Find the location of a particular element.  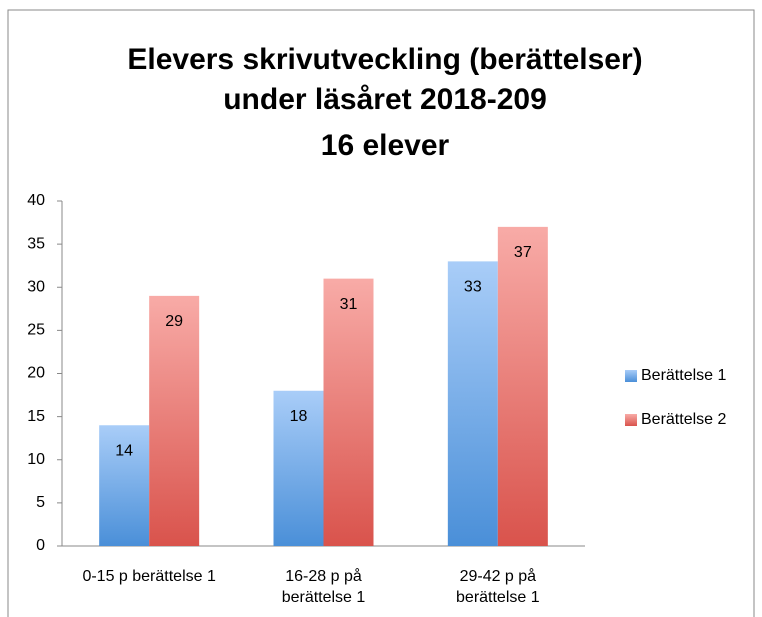

chart-subtitle: 16 elever is located at coordinates (385, 145).